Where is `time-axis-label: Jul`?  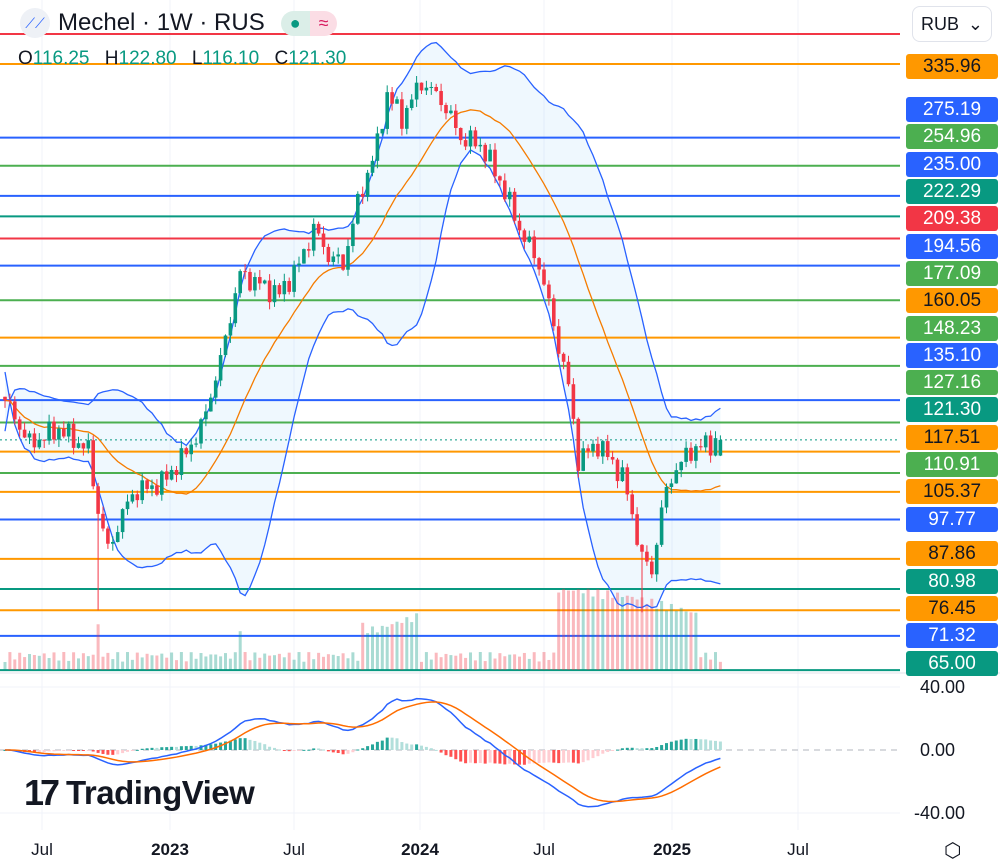 time-axis-label: Jul is located at coordinates (544, 849).